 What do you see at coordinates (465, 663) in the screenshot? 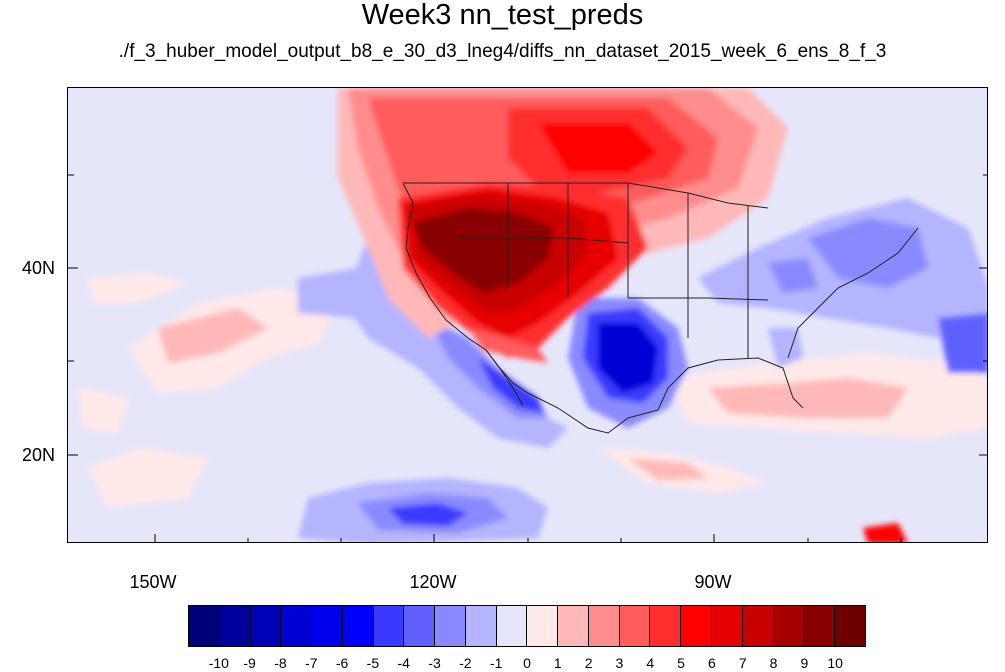
I see `colorbar-label: -2` at bounding box center [465, 663].